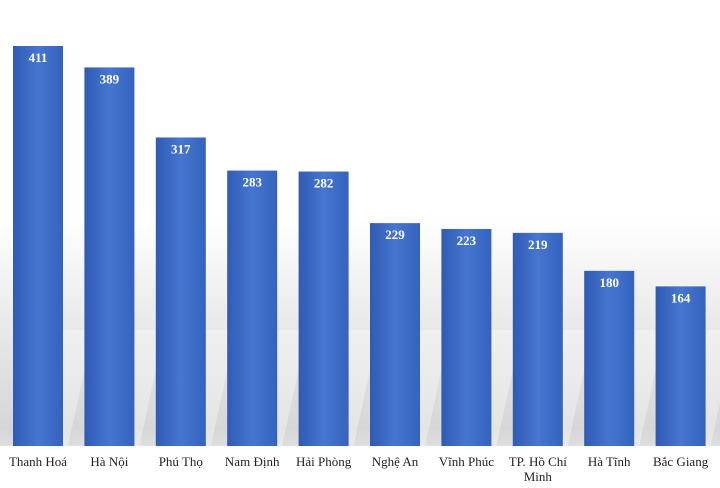  What do you see at coordinates (323, 461) in the screenshot?
I see `x-tick-label: Hải Phòng` at bounding box center [323, 461].